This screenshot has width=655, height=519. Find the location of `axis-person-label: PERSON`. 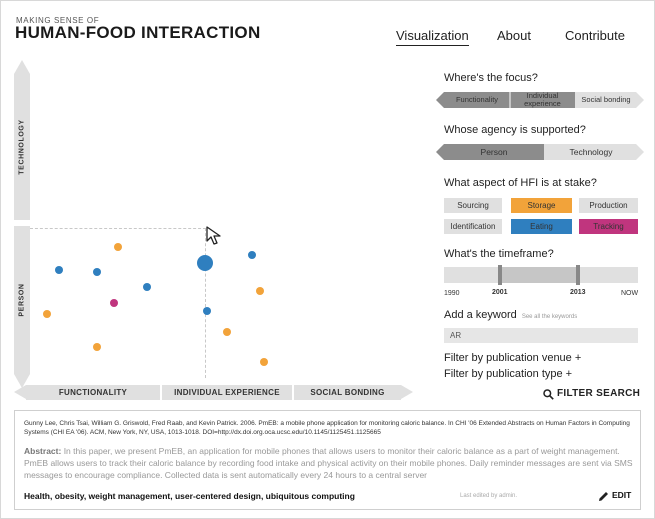

axis-person-label: PERSON is located at coordinates (22, 300).